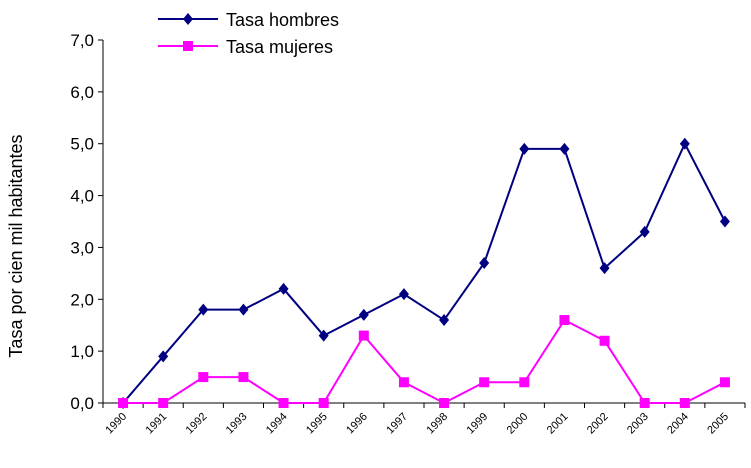 This screenshot has width=751, height=468. I want to click on x-tick-label: 1996, so click(357, 424).